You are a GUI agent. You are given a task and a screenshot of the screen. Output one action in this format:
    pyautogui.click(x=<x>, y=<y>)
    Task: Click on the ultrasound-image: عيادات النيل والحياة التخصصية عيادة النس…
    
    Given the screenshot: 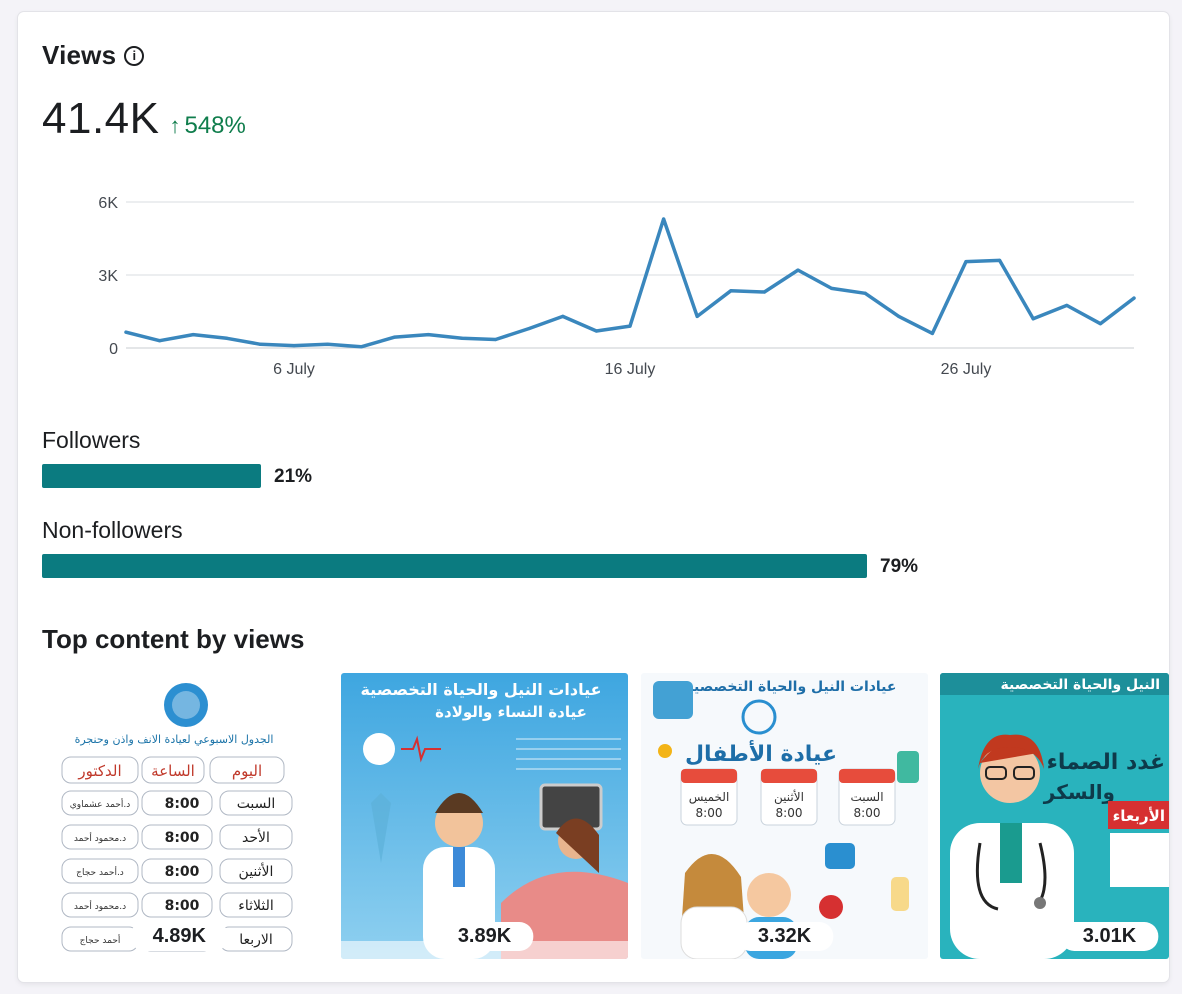 What is the action you would take?
    pyautogui.click(x=484, y=816)
    